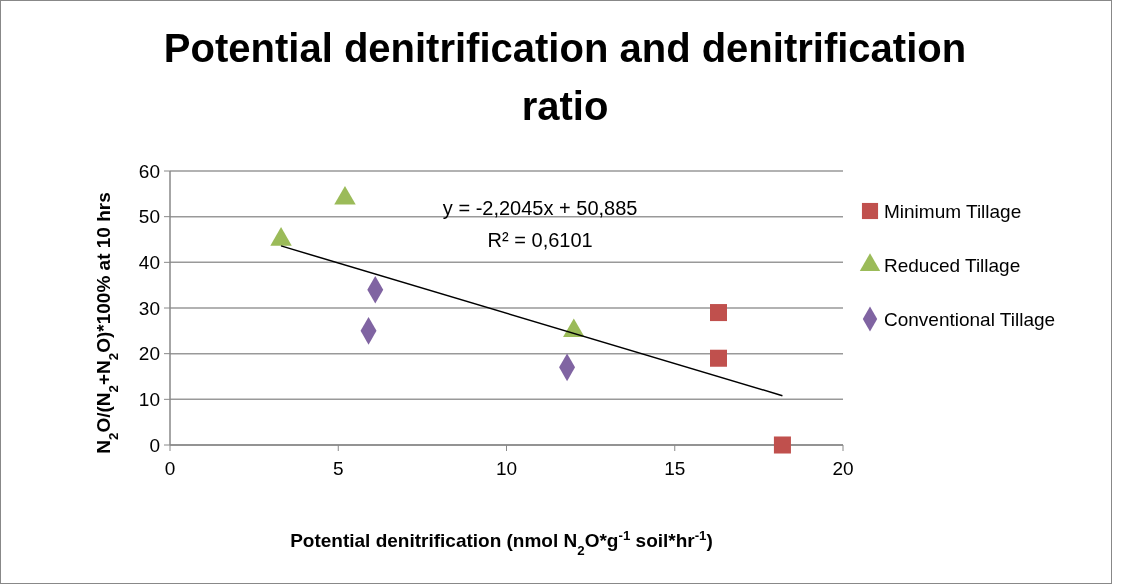  I want to click on annotation: R² = 0,6101, so click(540, 240).